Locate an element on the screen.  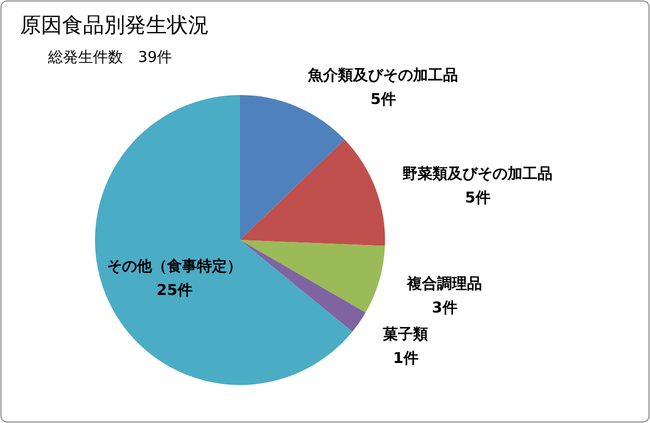
slice-label: その他（食事特定） is located at coordinates (174, 266).